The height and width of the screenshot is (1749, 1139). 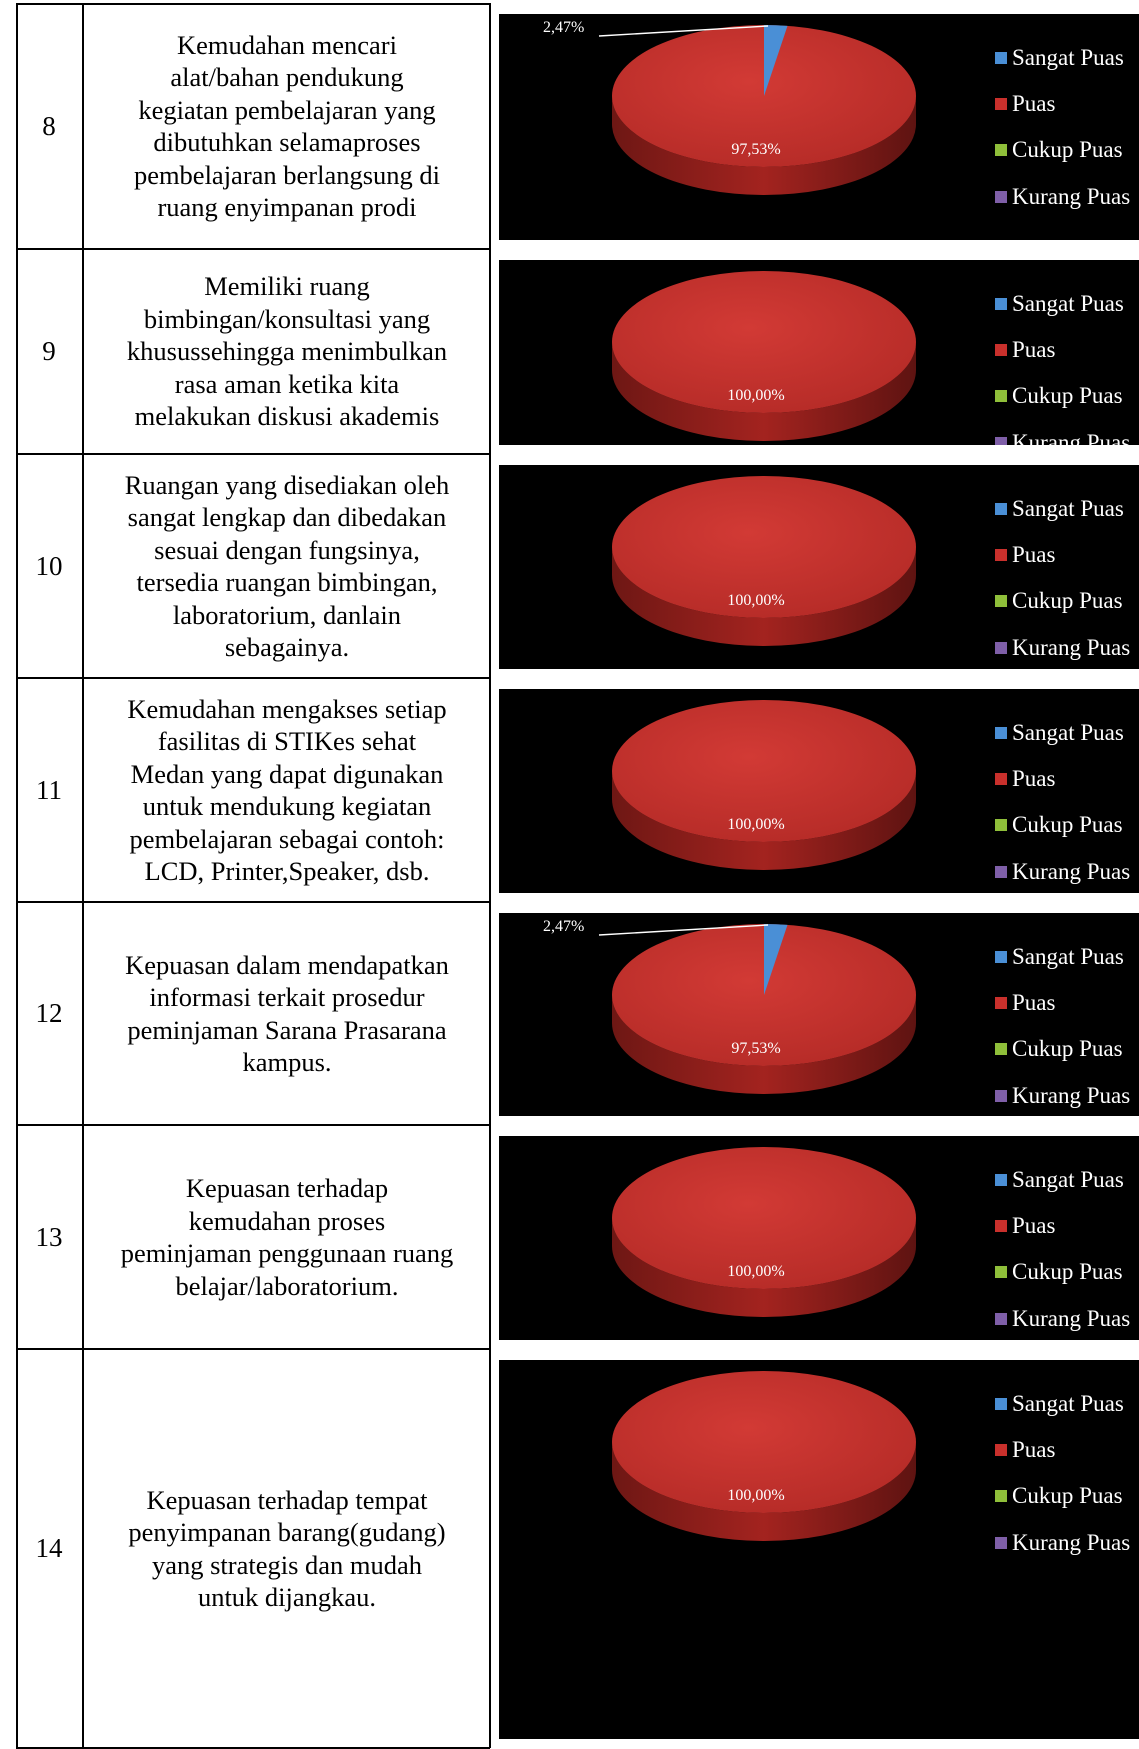 What do you see at coordinates (287, 1220) in the screenshot?
I see `description-line: kemudahan proses` at bounding box center [287, 1220].